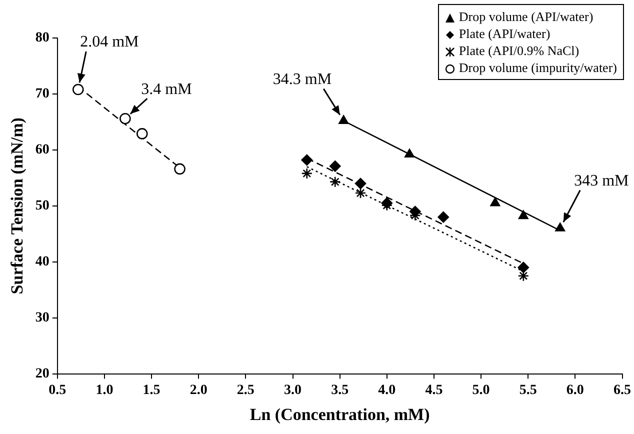 The width and height of the screenshot is (634, 434). Describe the element at coordinates (42, 374) in the screenshot. I see `y-tick-label: 20` at that location.